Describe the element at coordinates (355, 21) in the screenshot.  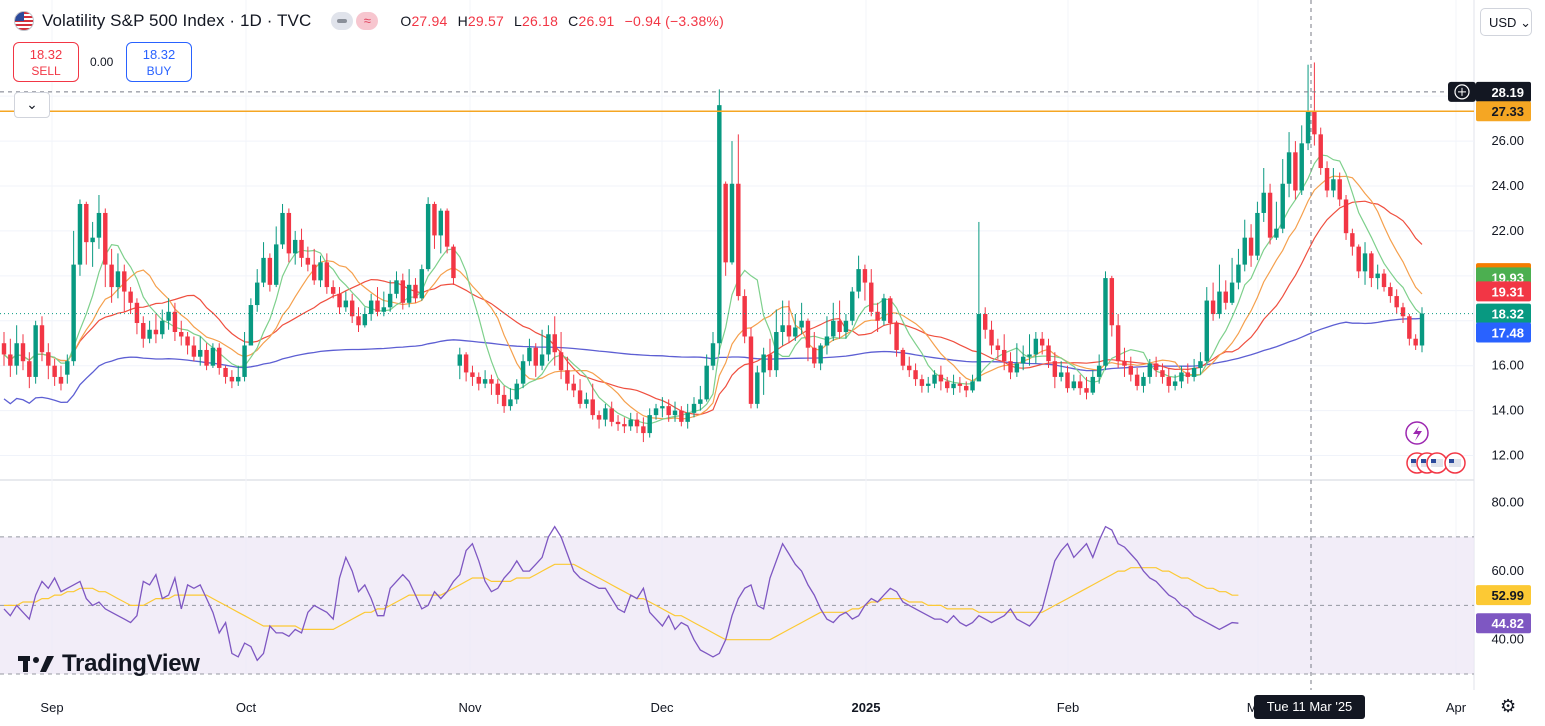
I see `indicator-toggle: ≈` at that location.